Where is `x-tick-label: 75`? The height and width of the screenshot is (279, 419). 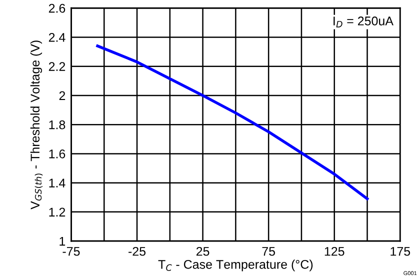 x-tick-label: 75 is located at coordinates (269, 251).